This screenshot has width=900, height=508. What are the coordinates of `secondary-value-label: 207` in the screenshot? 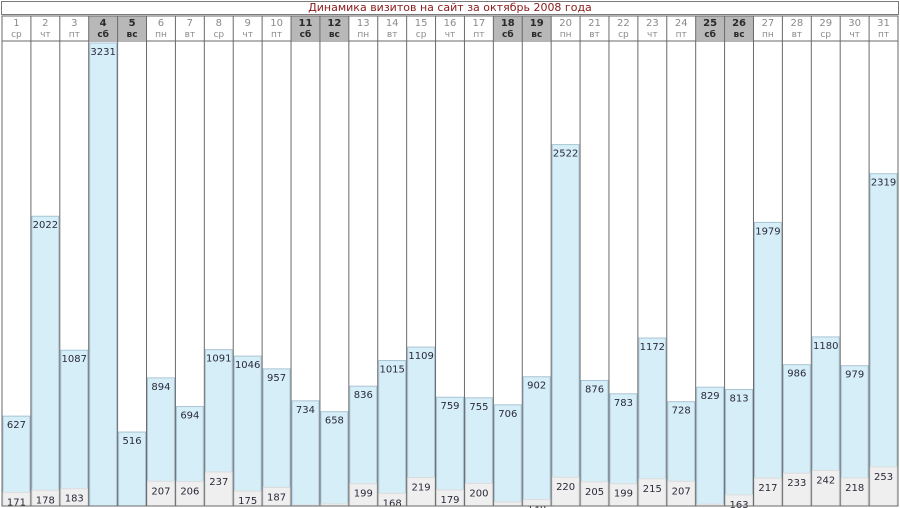 It's located at (681, 491).